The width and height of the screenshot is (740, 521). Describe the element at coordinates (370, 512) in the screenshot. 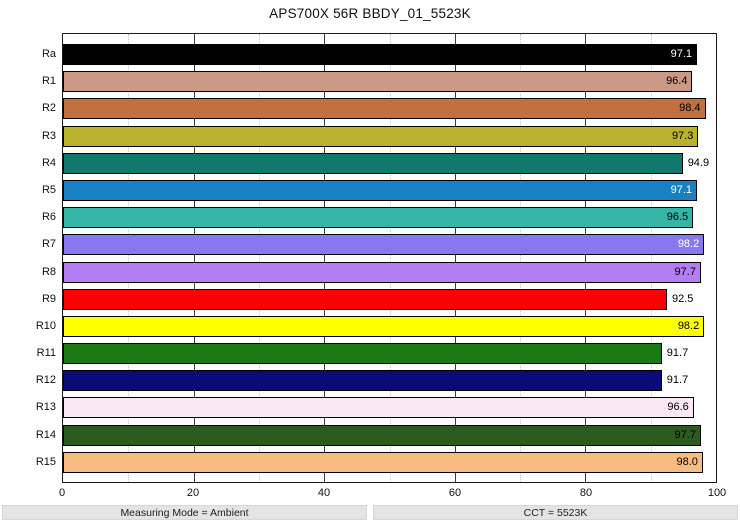

I see `status-bar: Measuring Mode = Ambient CCT = 5523K` at that location.